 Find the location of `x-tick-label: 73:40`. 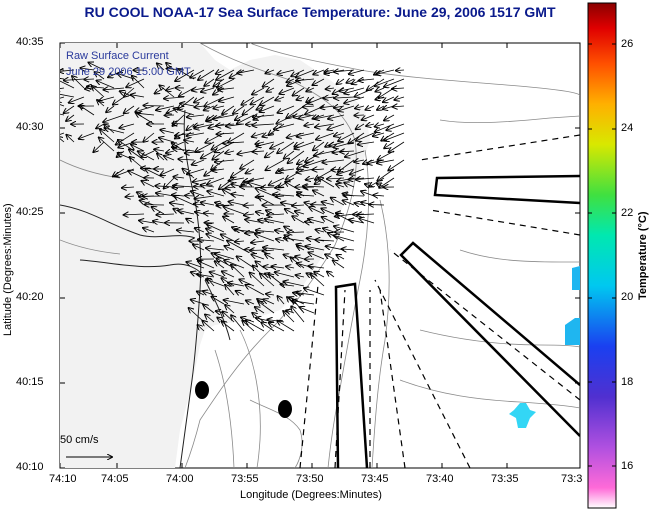

x-tick-label: 73:40 is located at coordinates (440, 479).